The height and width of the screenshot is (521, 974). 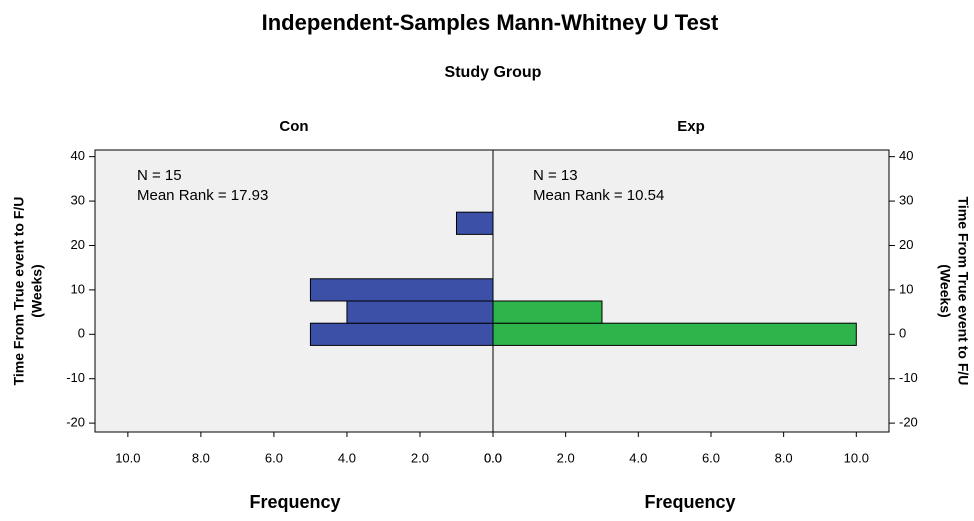 I want to click on panel-label: Con, so click(x=293, y=126).